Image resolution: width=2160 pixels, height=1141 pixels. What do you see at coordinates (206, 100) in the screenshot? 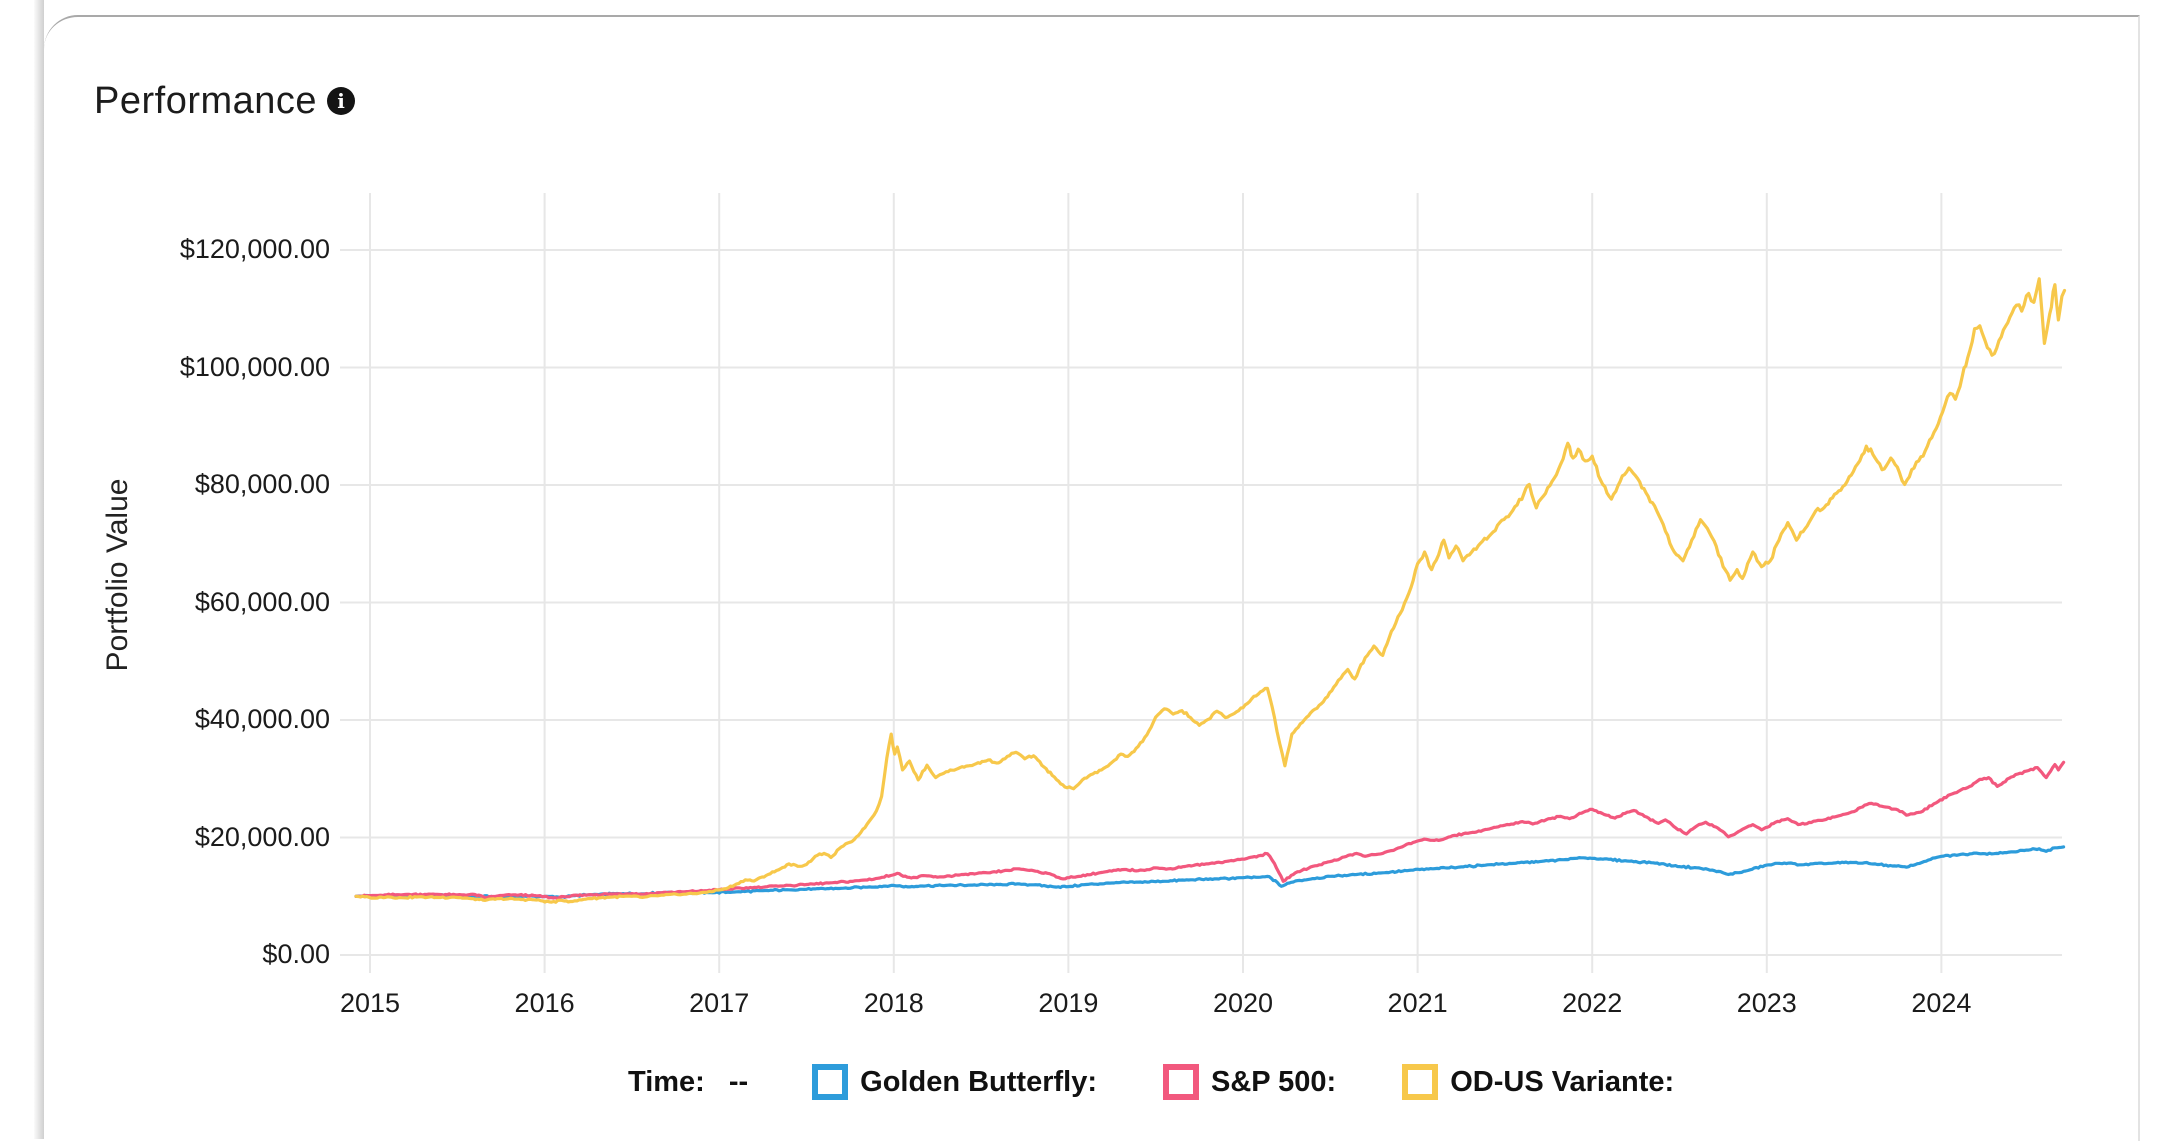
I see `page-title: Performance` at bounding box center [206, 100].